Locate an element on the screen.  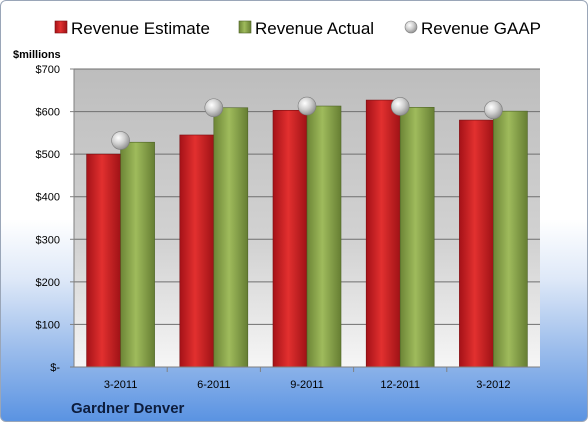
y-tick-label: $700 is located at coordinates (48, 70).